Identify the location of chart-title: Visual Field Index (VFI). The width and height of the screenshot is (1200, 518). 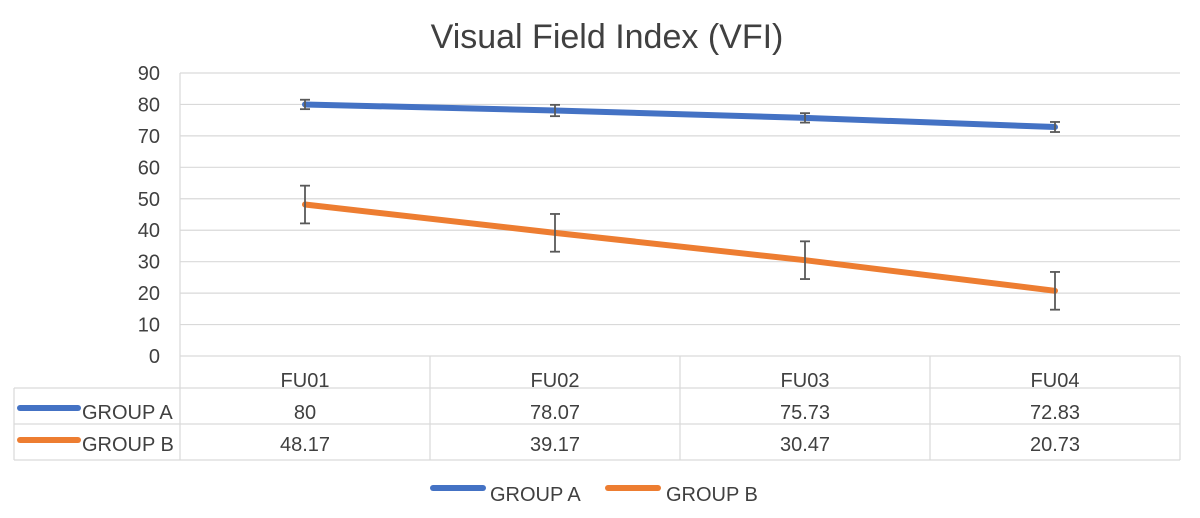
(607, 37).